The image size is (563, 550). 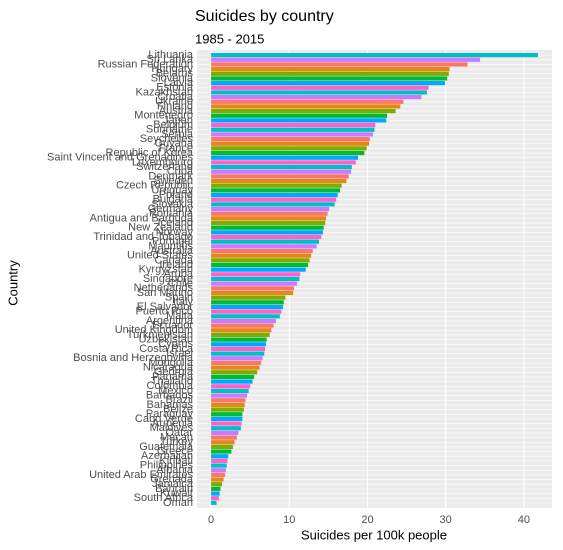 I want to click on y-tick-label: Nicaragua, so click(x=168, y=368).